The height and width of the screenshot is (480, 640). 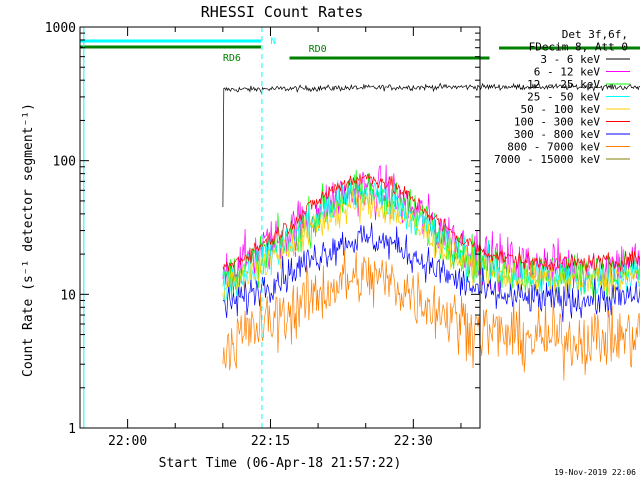 What do you see at coordinates (563, 97) in the screenshot?
I see `legend-label-3: 25 - 50 keV` at bounding box center [563, 97].